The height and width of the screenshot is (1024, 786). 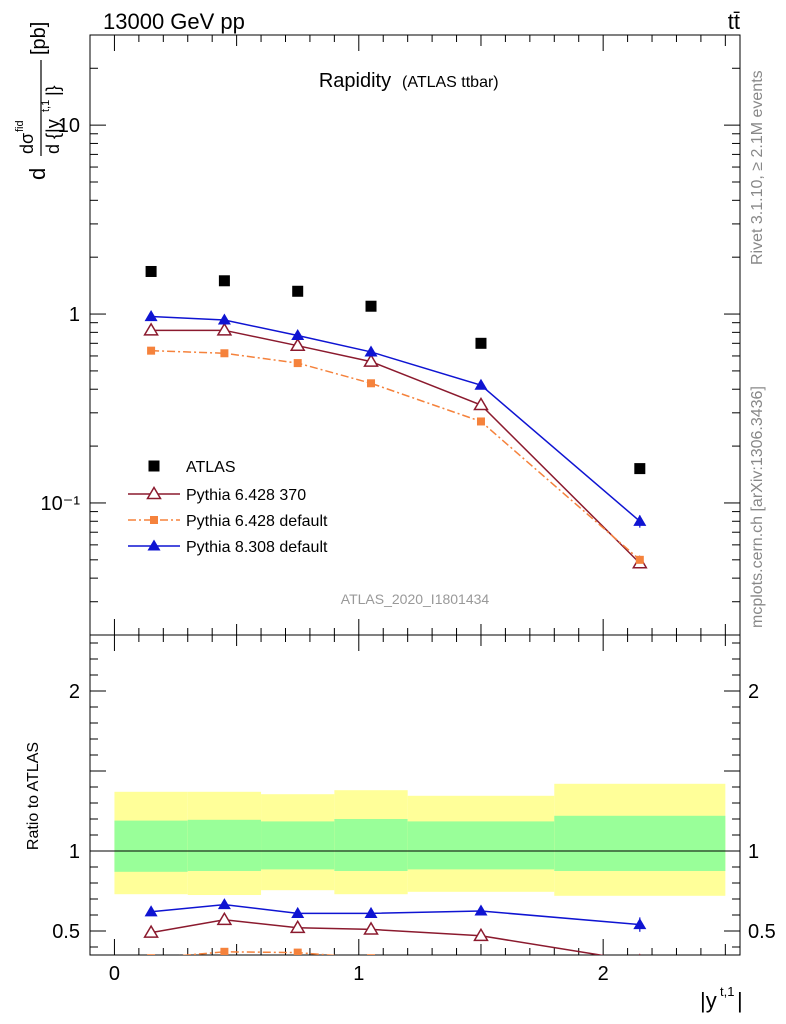 What do you see at coordinates (61, 504) in the screenshot?
I see `main-y-tick-label: 10⁻¹` at bounding box center [61, 504].